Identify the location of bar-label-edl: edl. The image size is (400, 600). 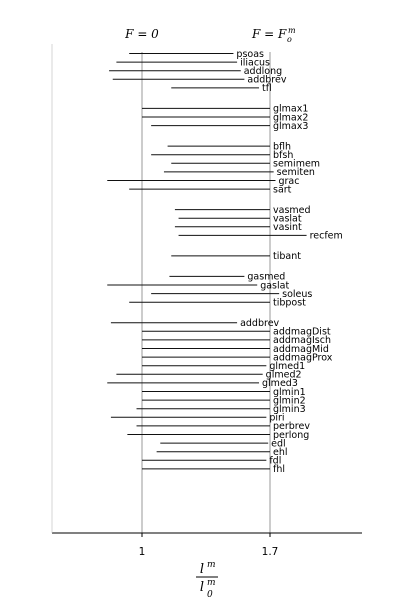
(278, 443).